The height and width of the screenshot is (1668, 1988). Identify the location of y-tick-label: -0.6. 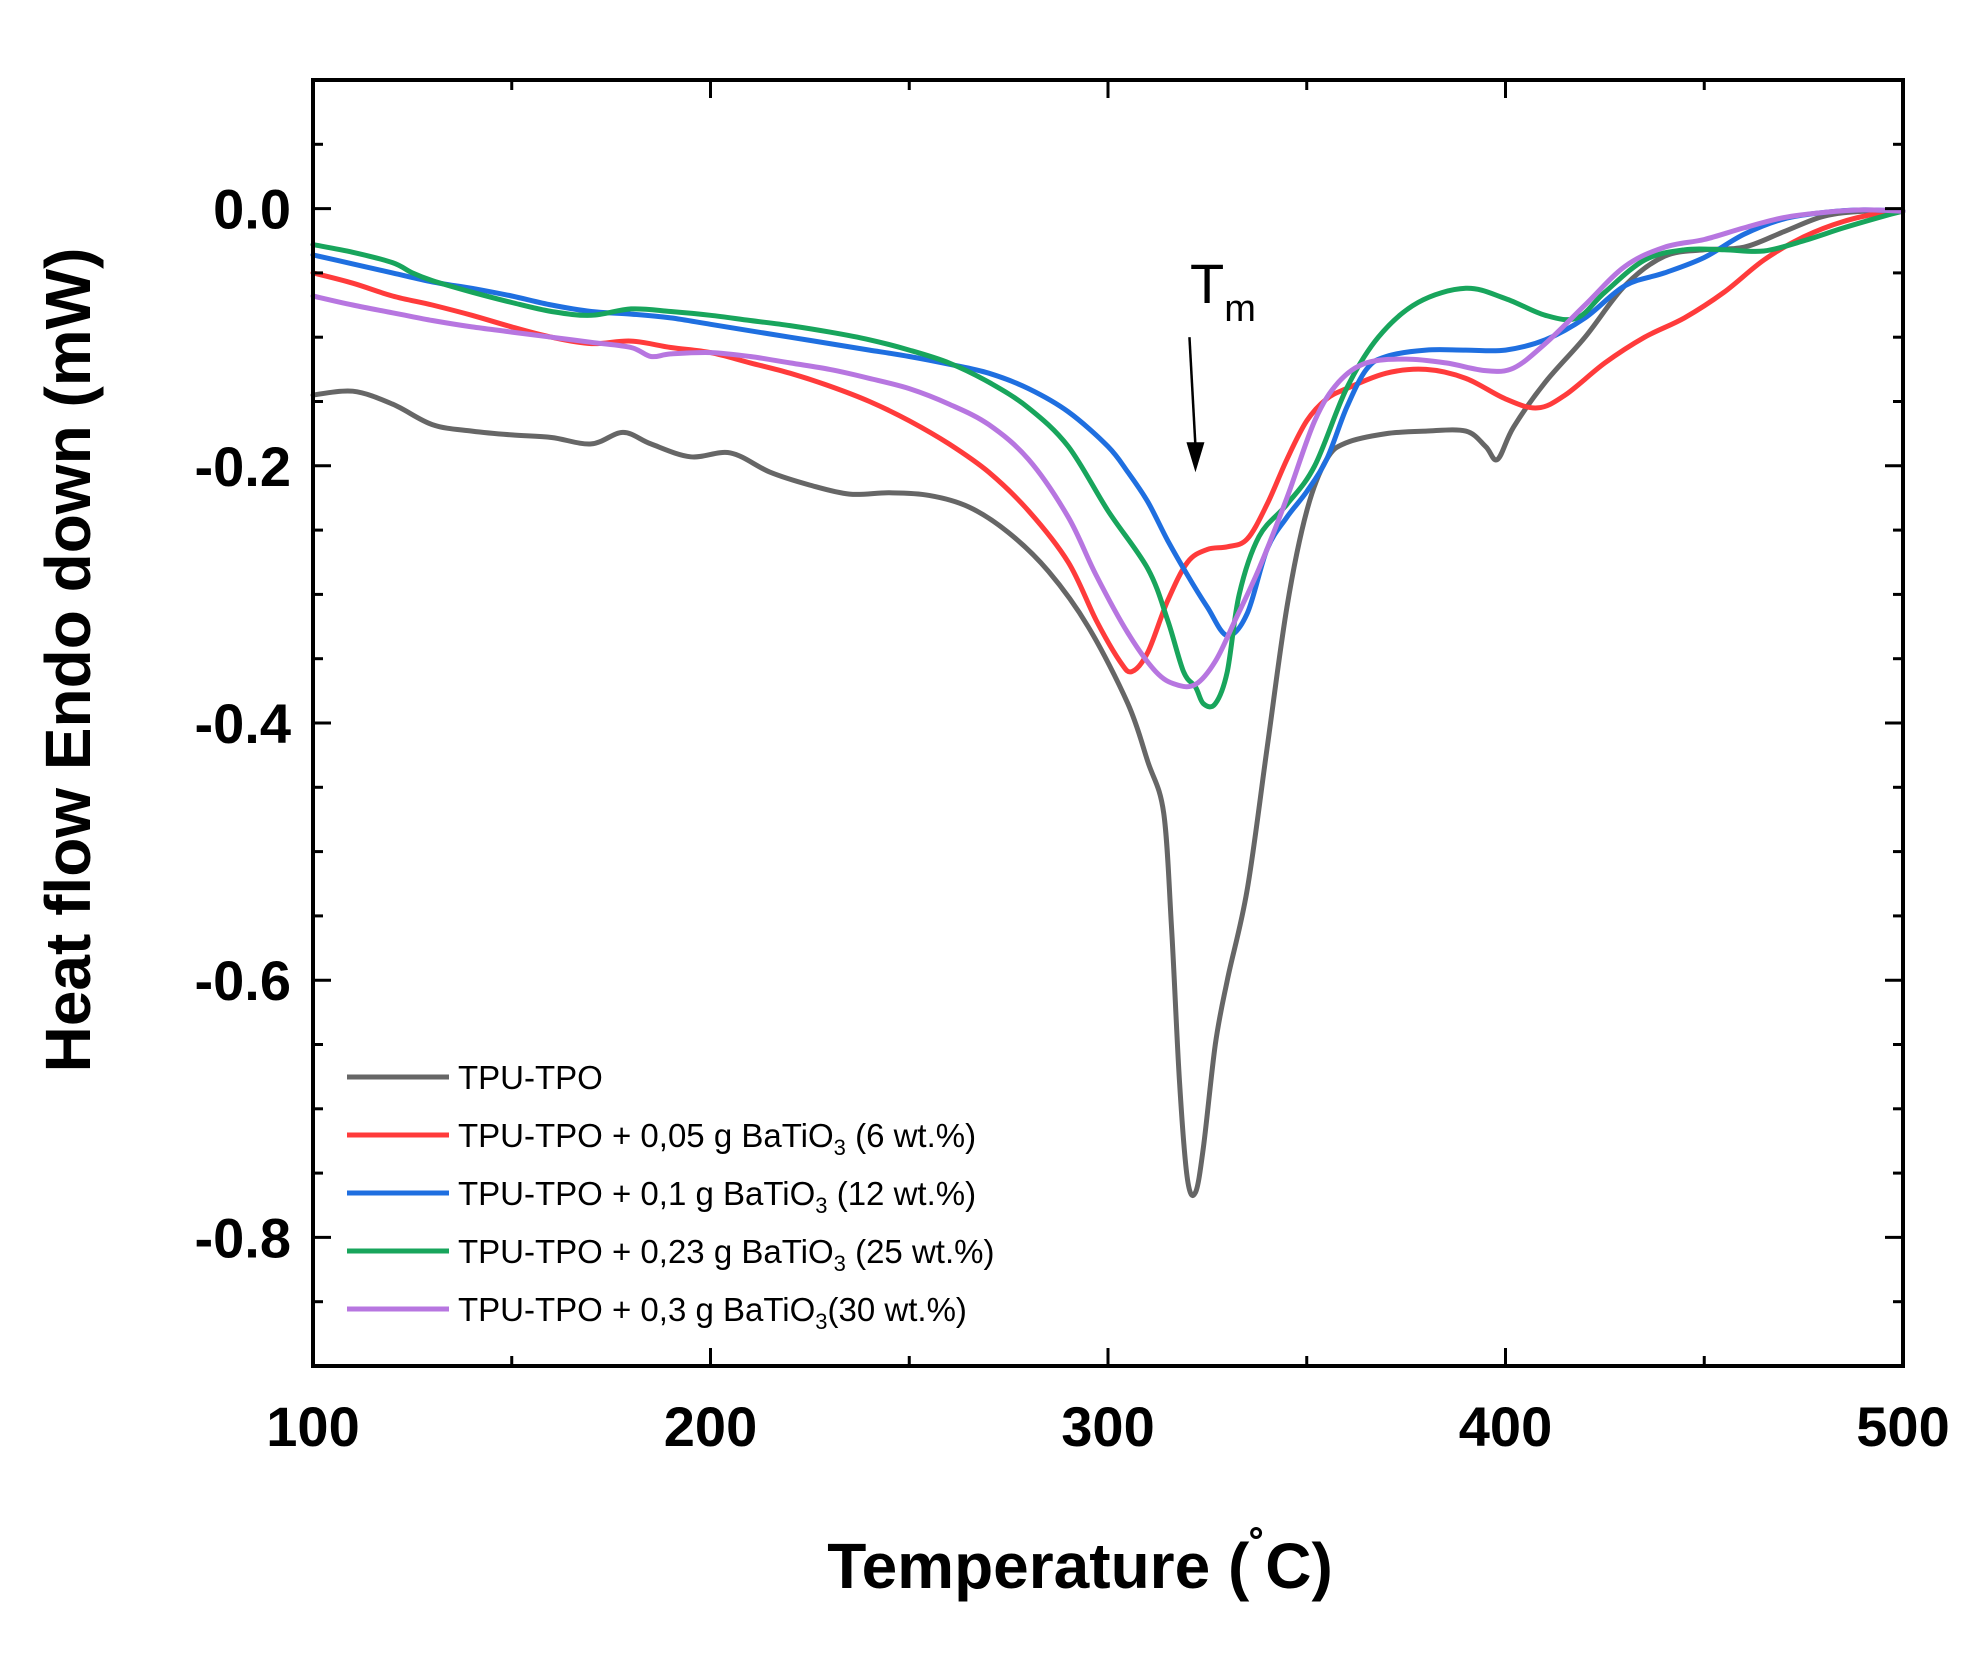
(243, 980).